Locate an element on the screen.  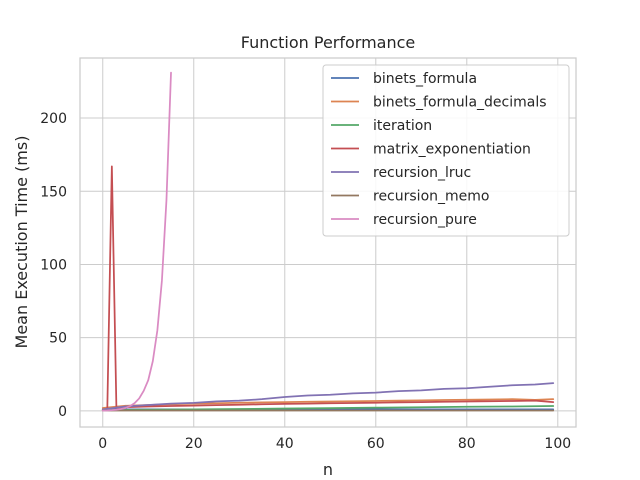
legend-label: binets_formula is located at coordinates (425, 79).